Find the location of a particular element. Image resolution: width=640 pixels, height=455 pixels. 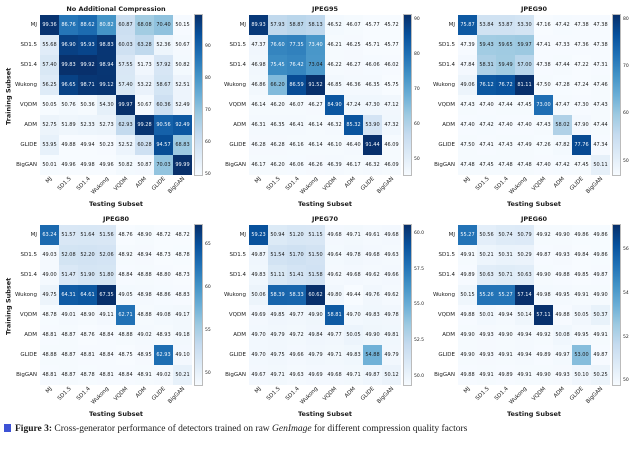

heatmap-cell: 49.84 is located at coordinates (581, 255).